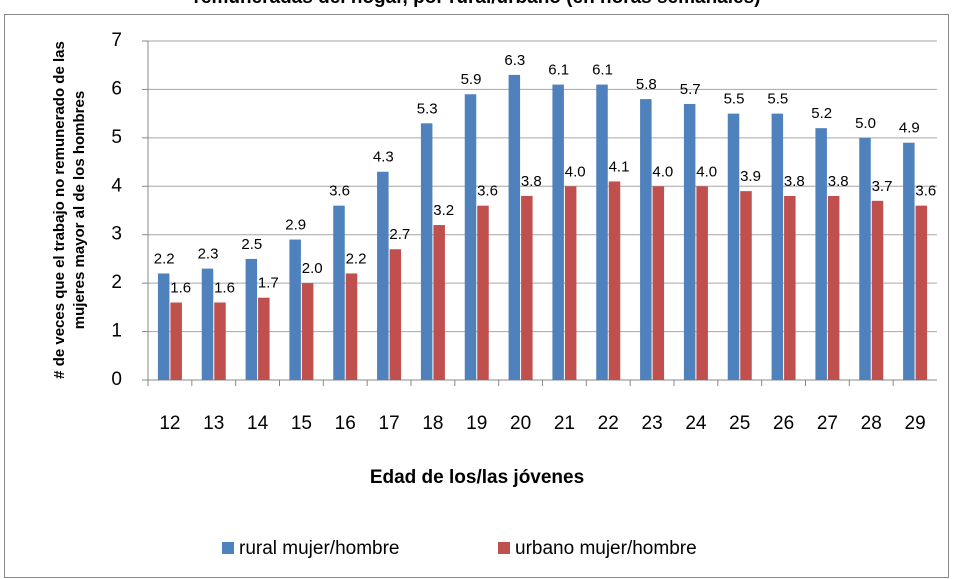  Describe the element at coordinates (432, 423) in the screenshot. I see `x-tick-label: 18` at that location.